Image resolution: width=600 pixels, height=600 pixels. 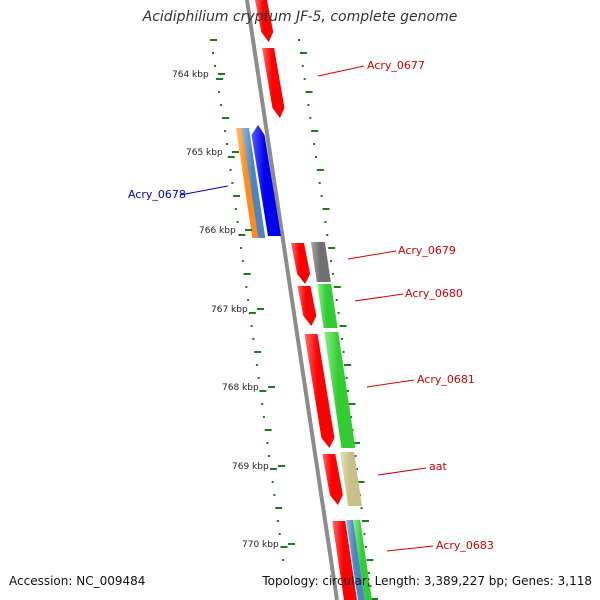 I want to click on gene-label: Acry_0679, so click(x=427, y=250).